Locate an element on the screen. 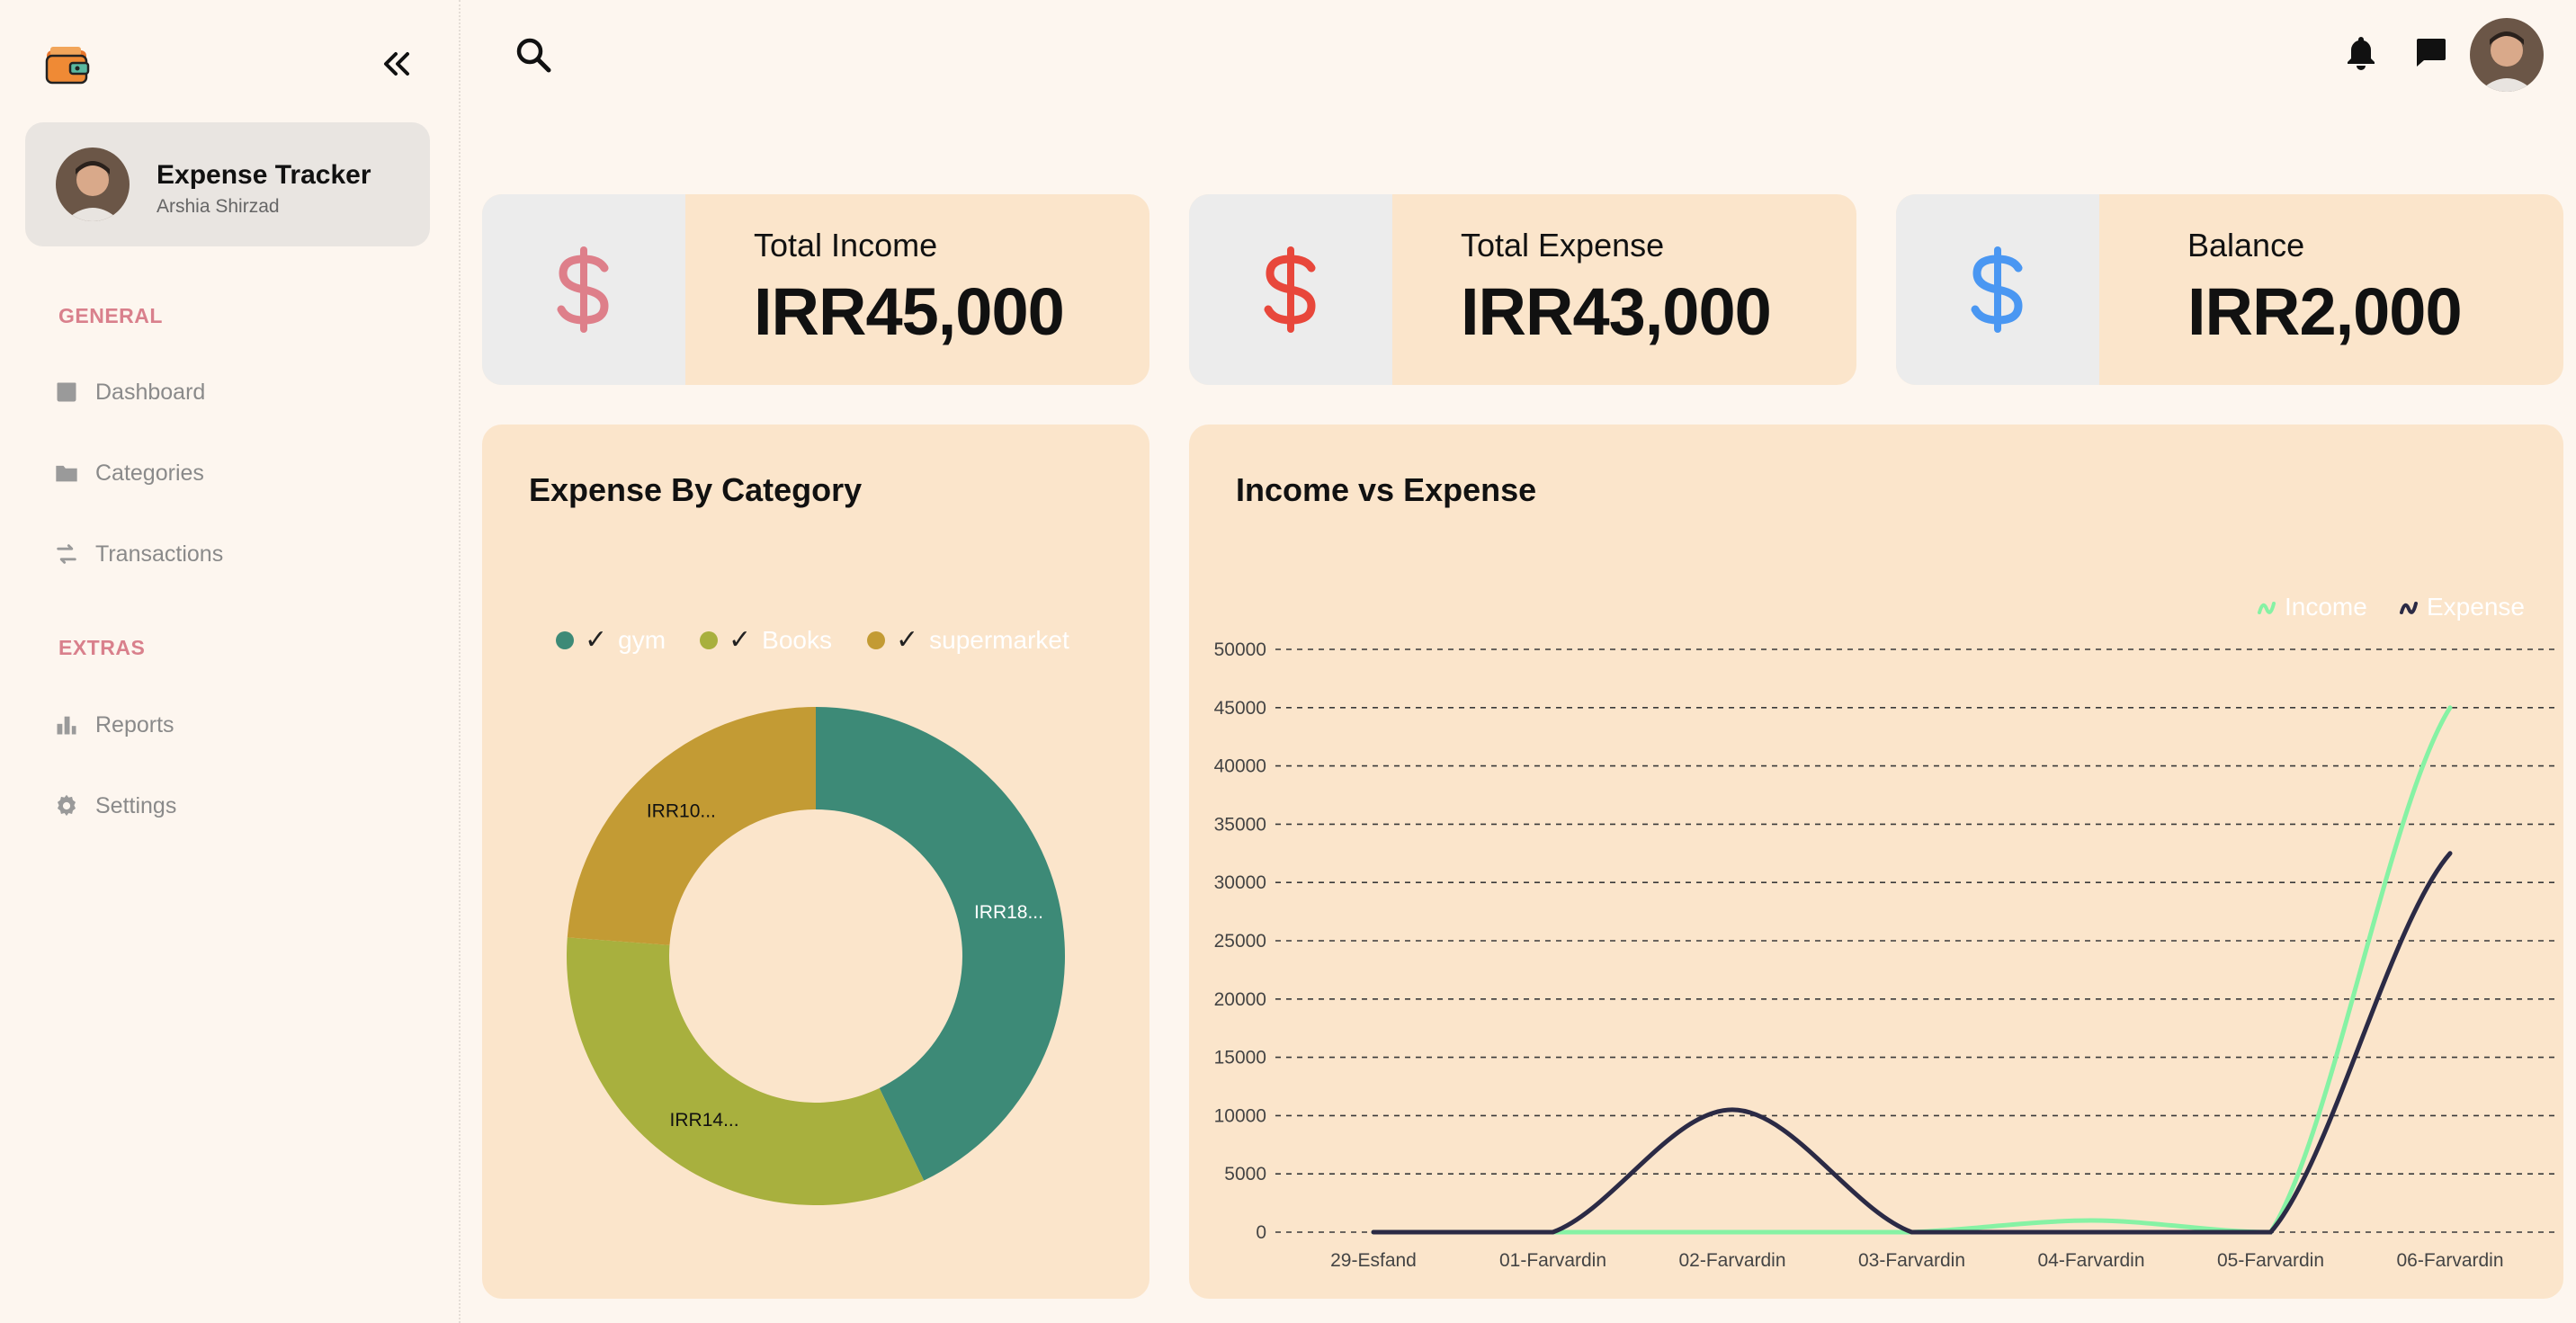 The image size is (2576, 1323). profile-name: Expense Tracker is located at coordinates (264, 175).